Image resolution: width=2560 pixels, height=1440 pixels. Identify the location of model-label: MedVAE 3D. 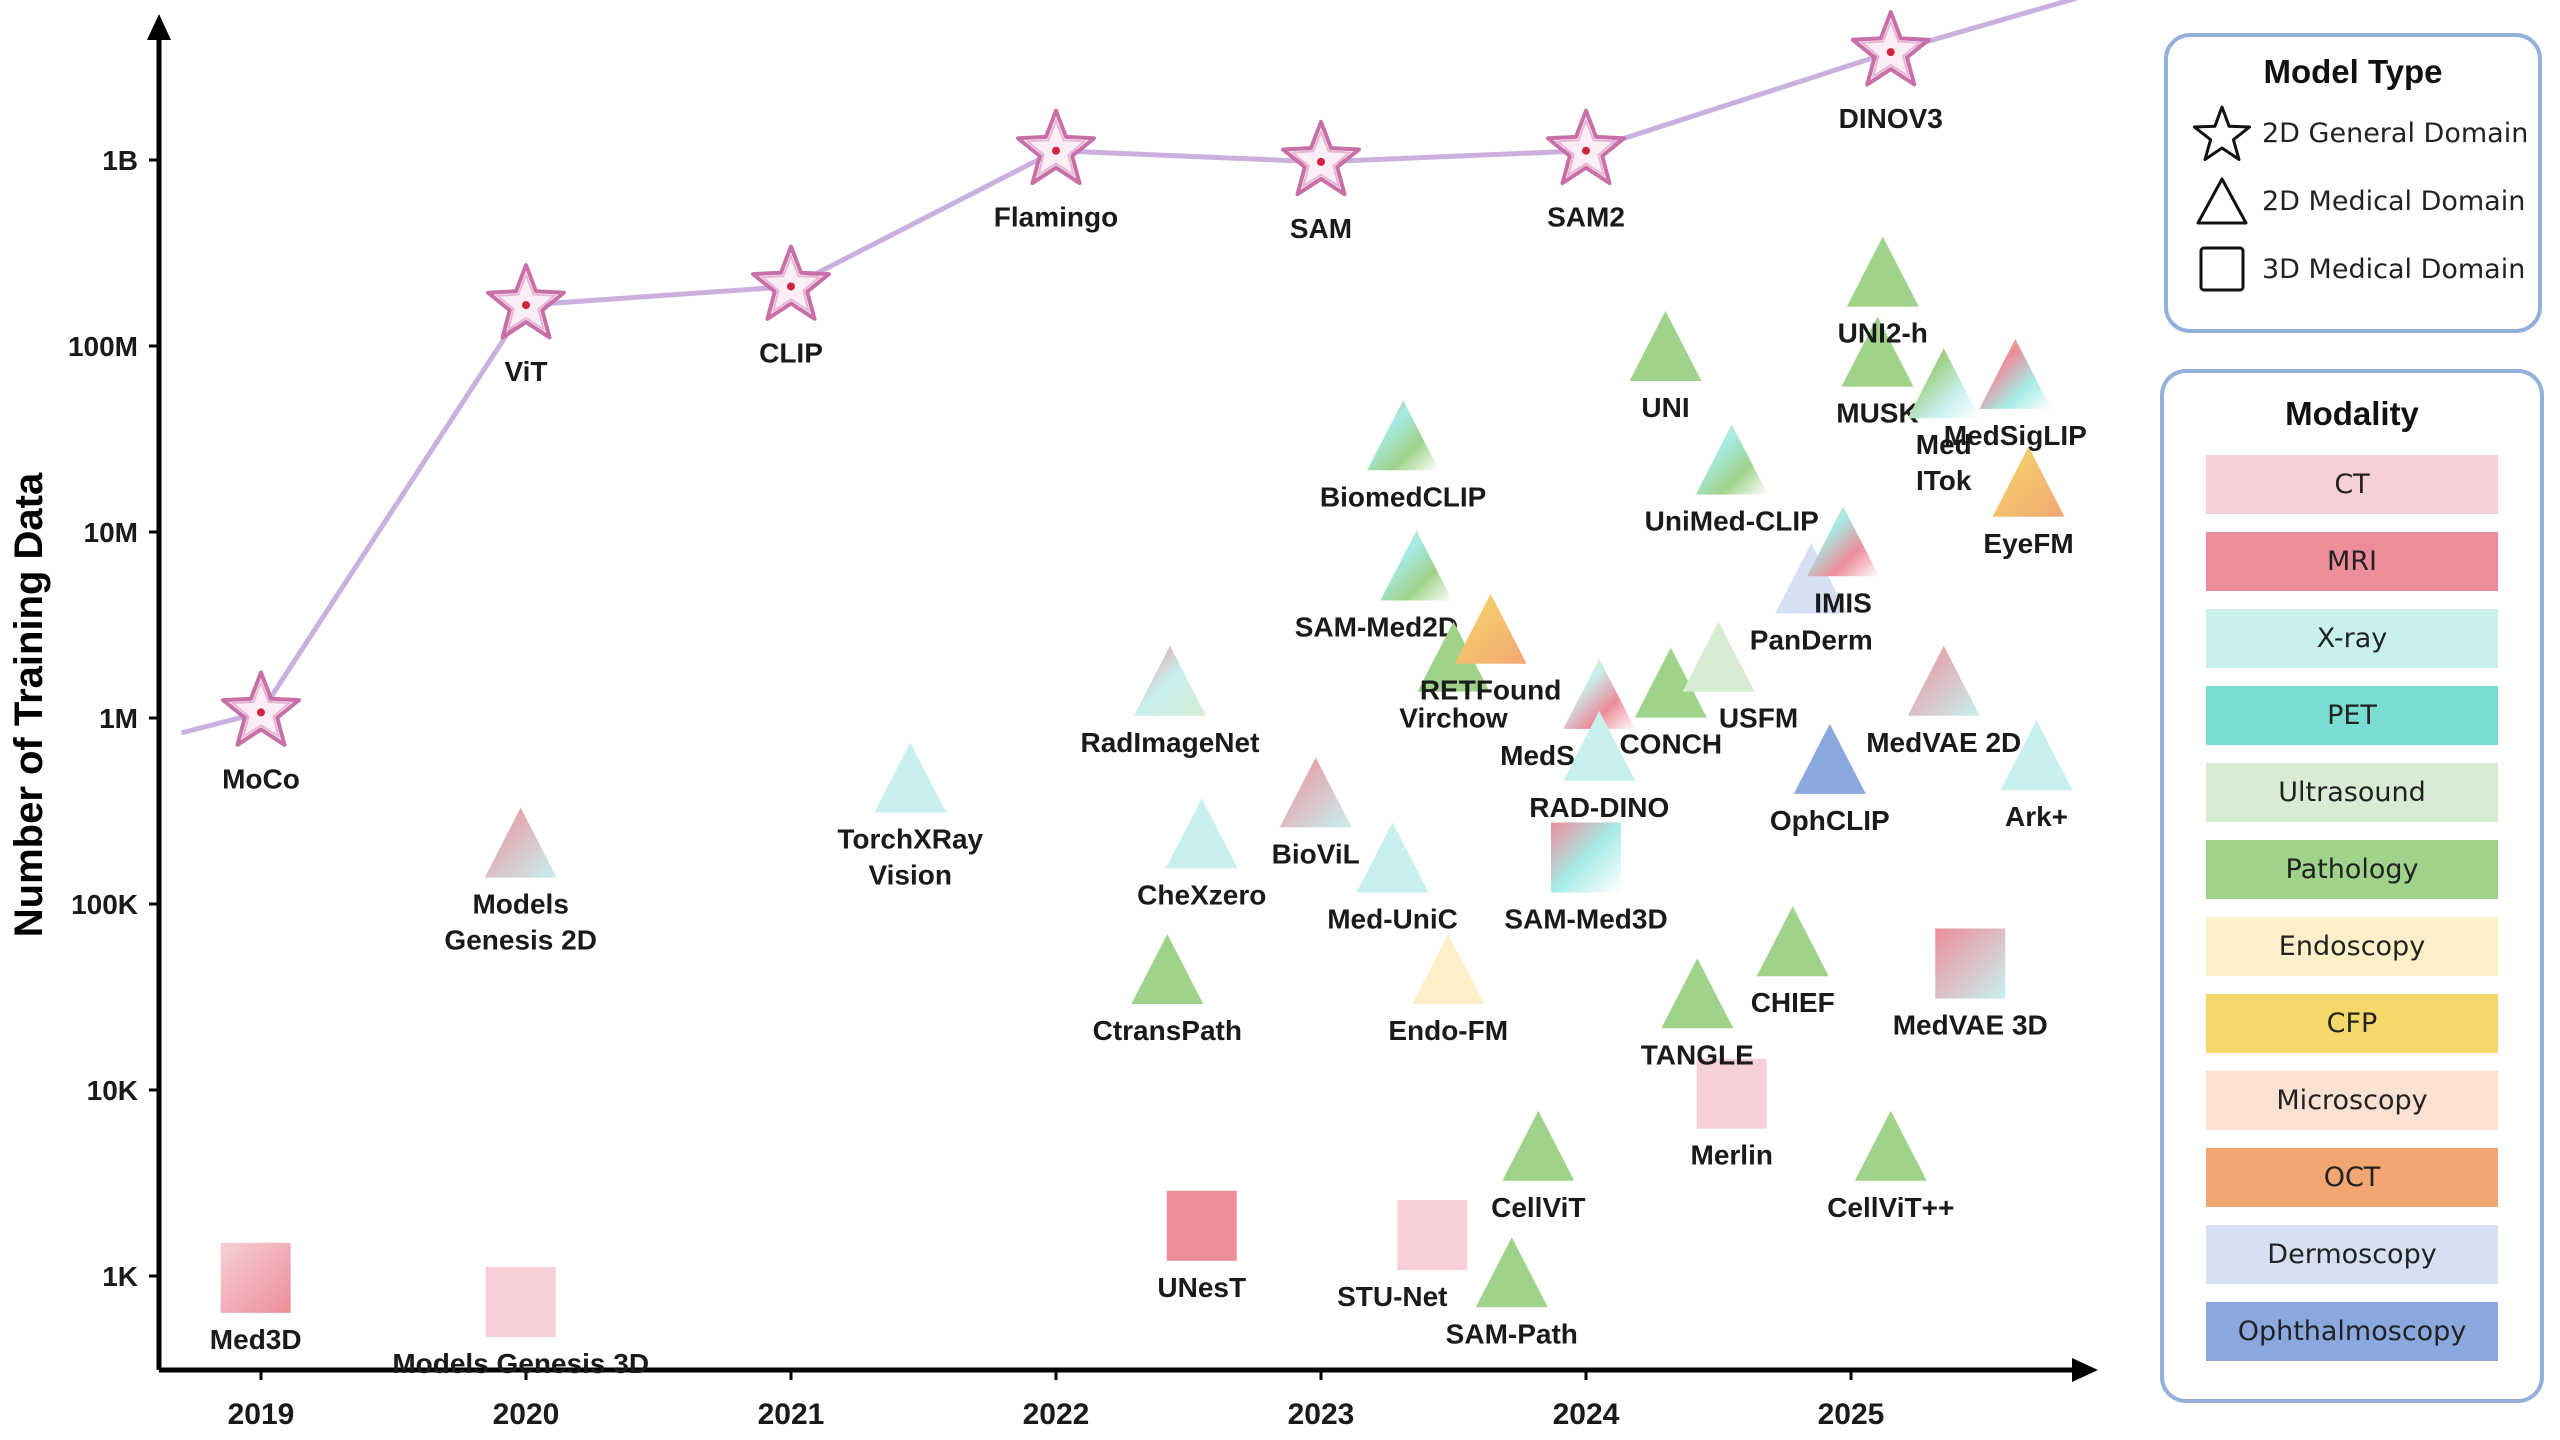
(1970, 1025).